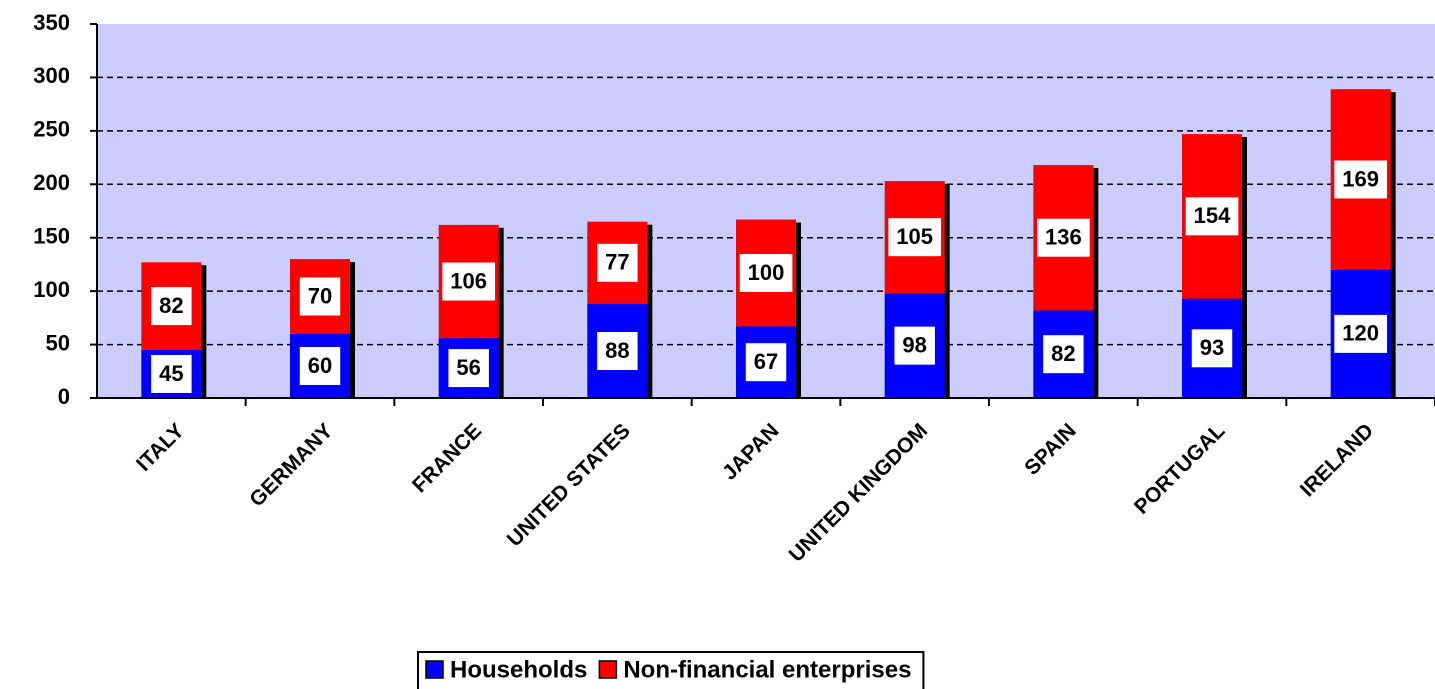 This screenshot has width=1435, height=689. I want to click on data-label-text: 60, so click(320, 365).